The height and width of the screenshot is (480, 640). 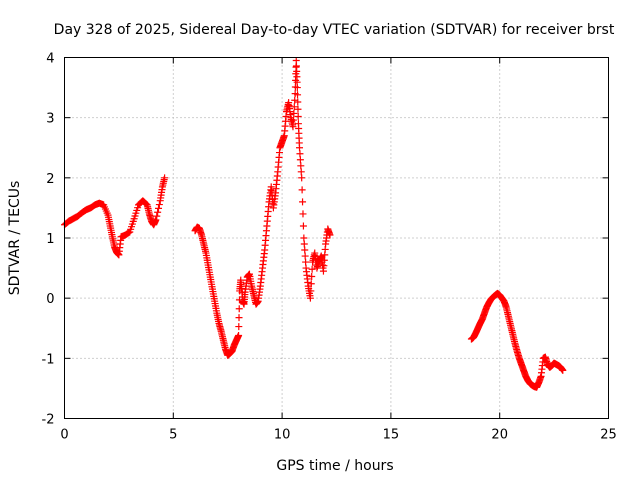 What do you see at coordinates (50, 299) in the screenshot?
I see `y-tick-label: 0` at bounding box center [50, 299].